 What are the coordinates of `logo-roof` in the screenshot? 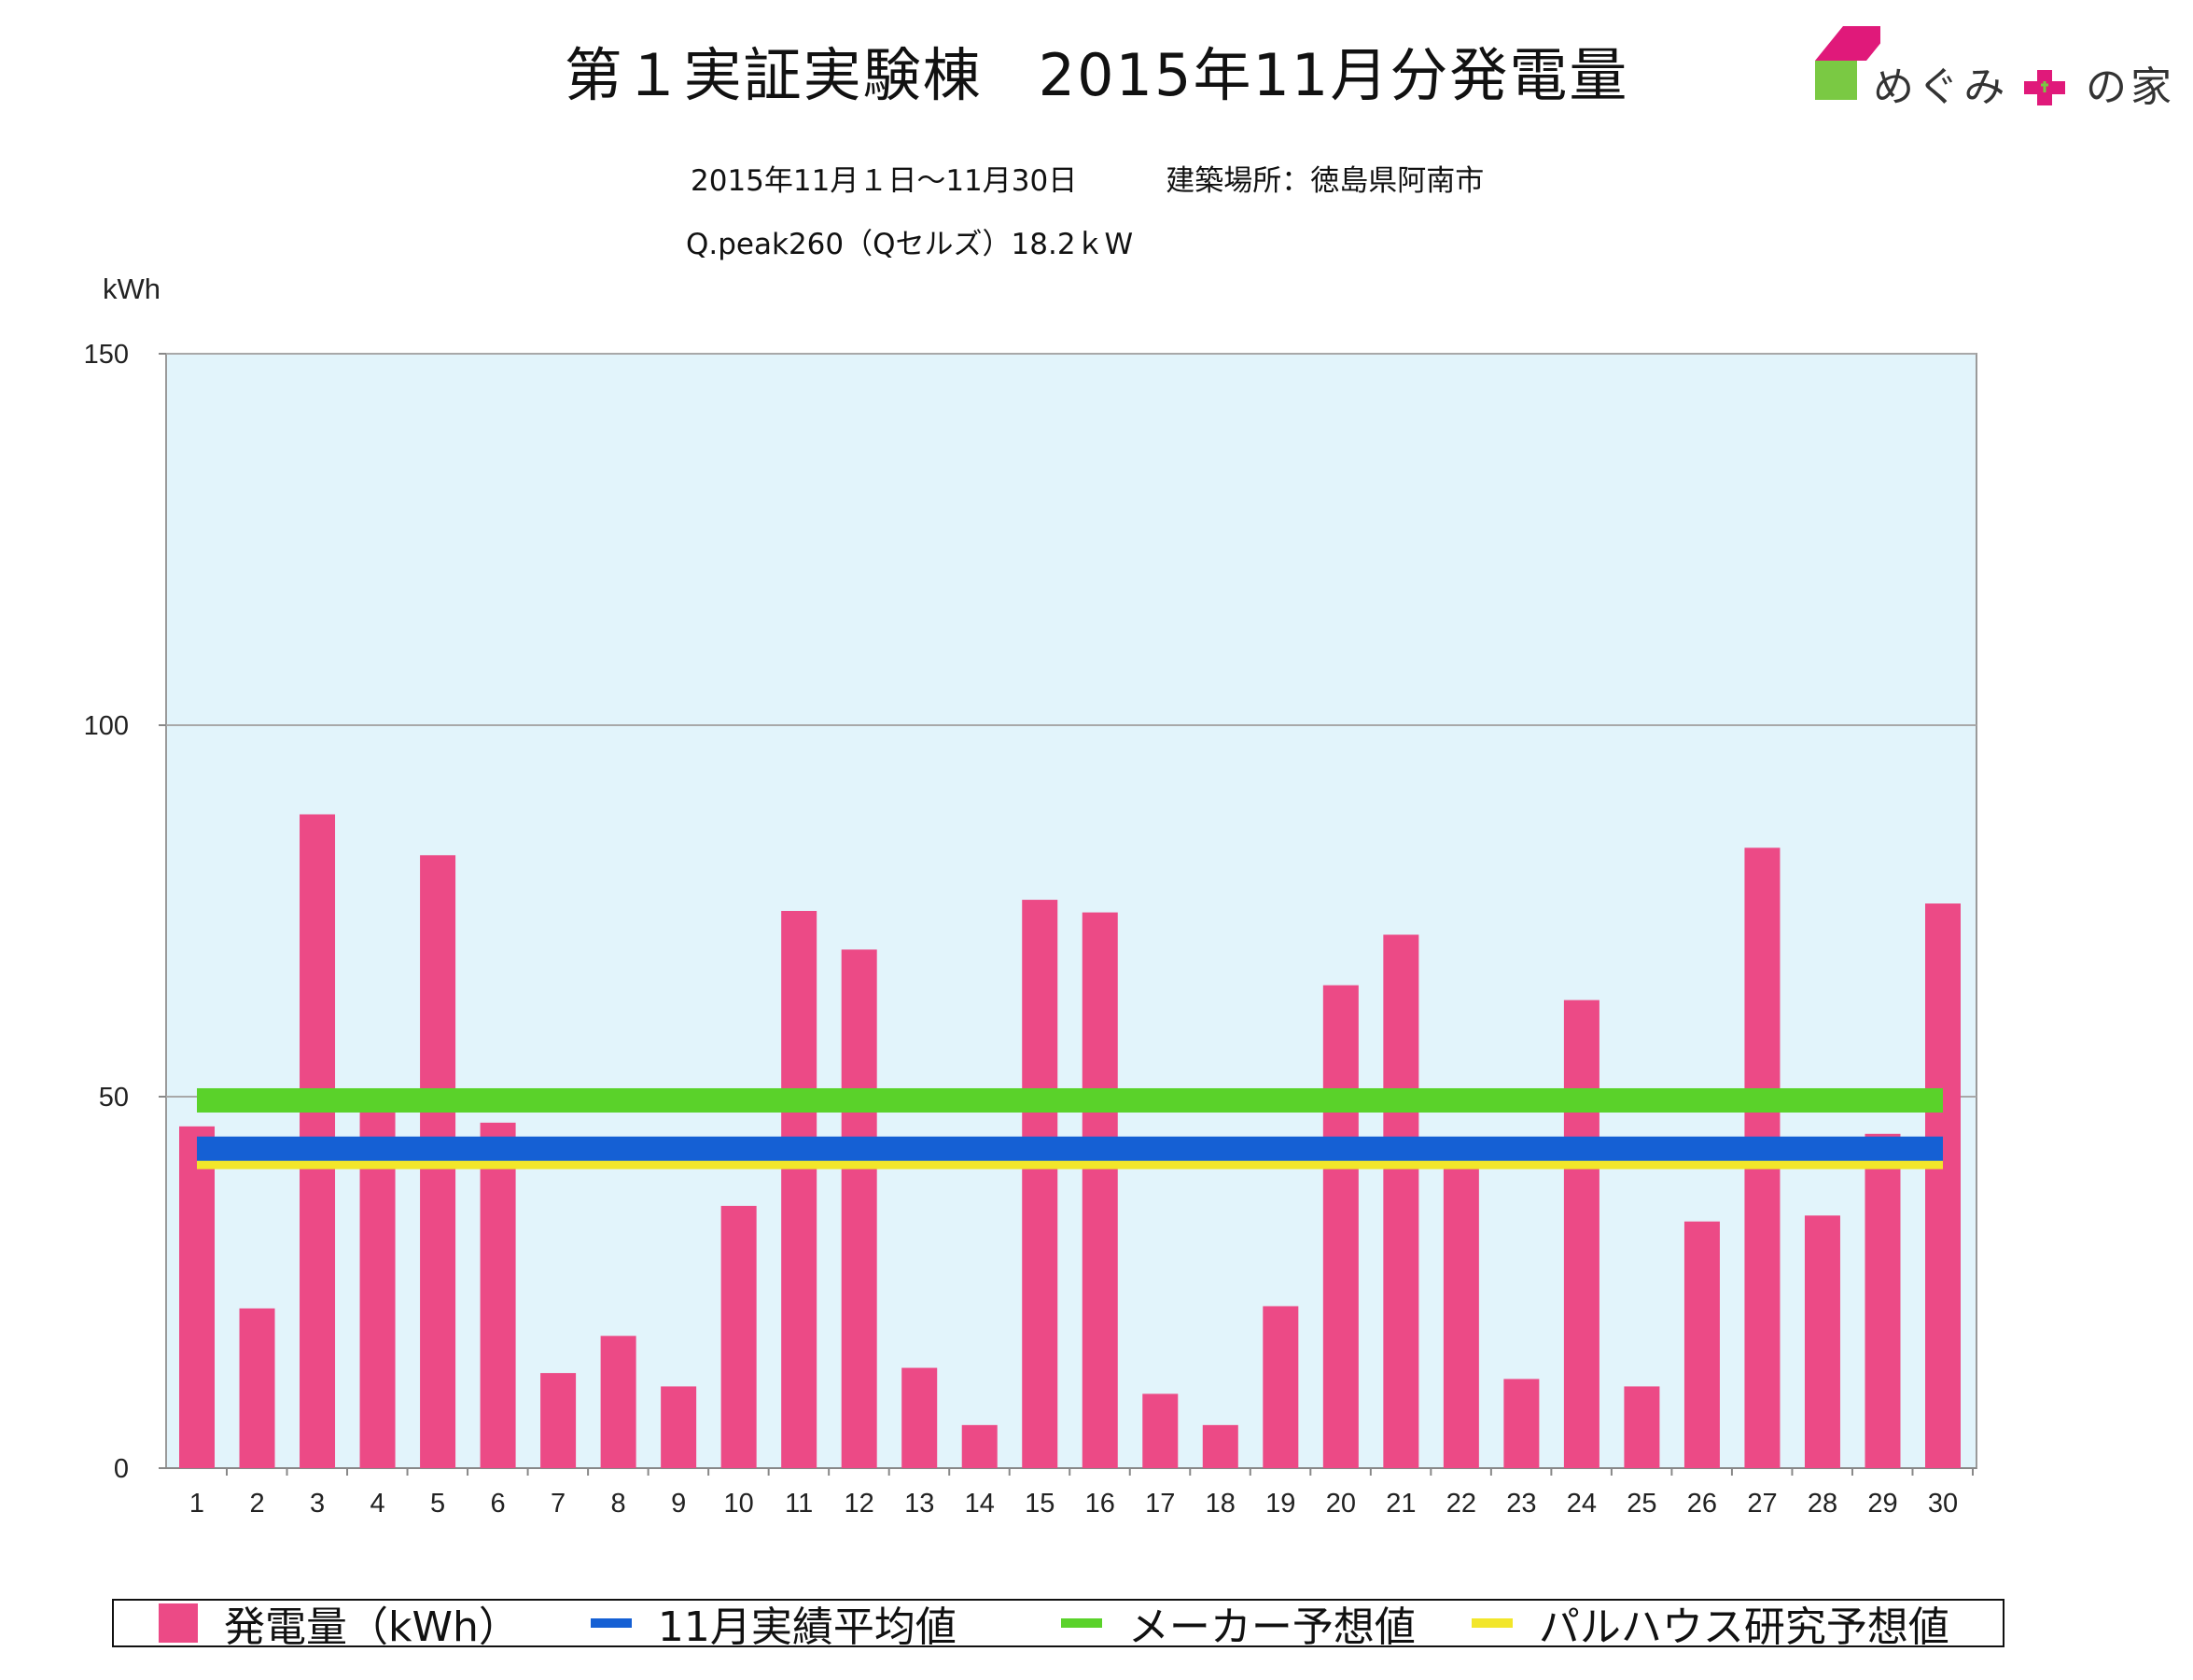 It's located at (1847, 43).